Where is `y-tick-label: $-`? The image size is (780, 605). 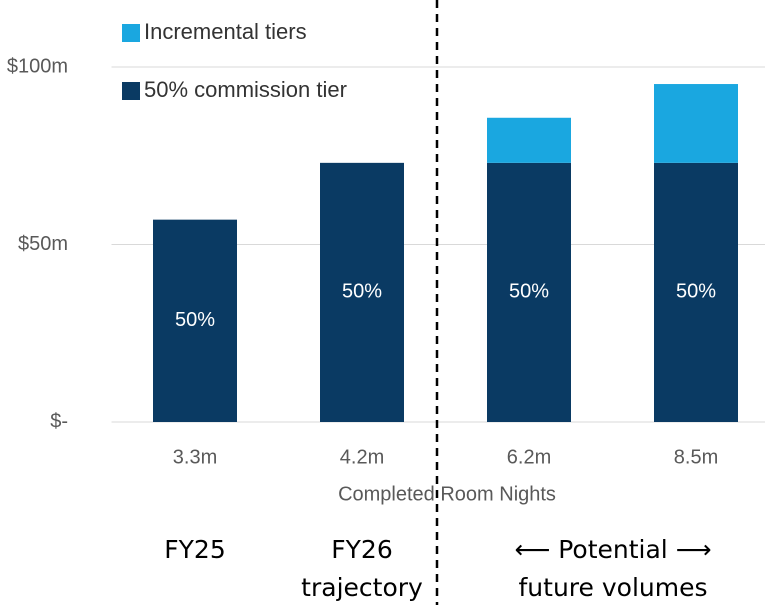
y-tick-label: $- is located at coordinates (59, 421).